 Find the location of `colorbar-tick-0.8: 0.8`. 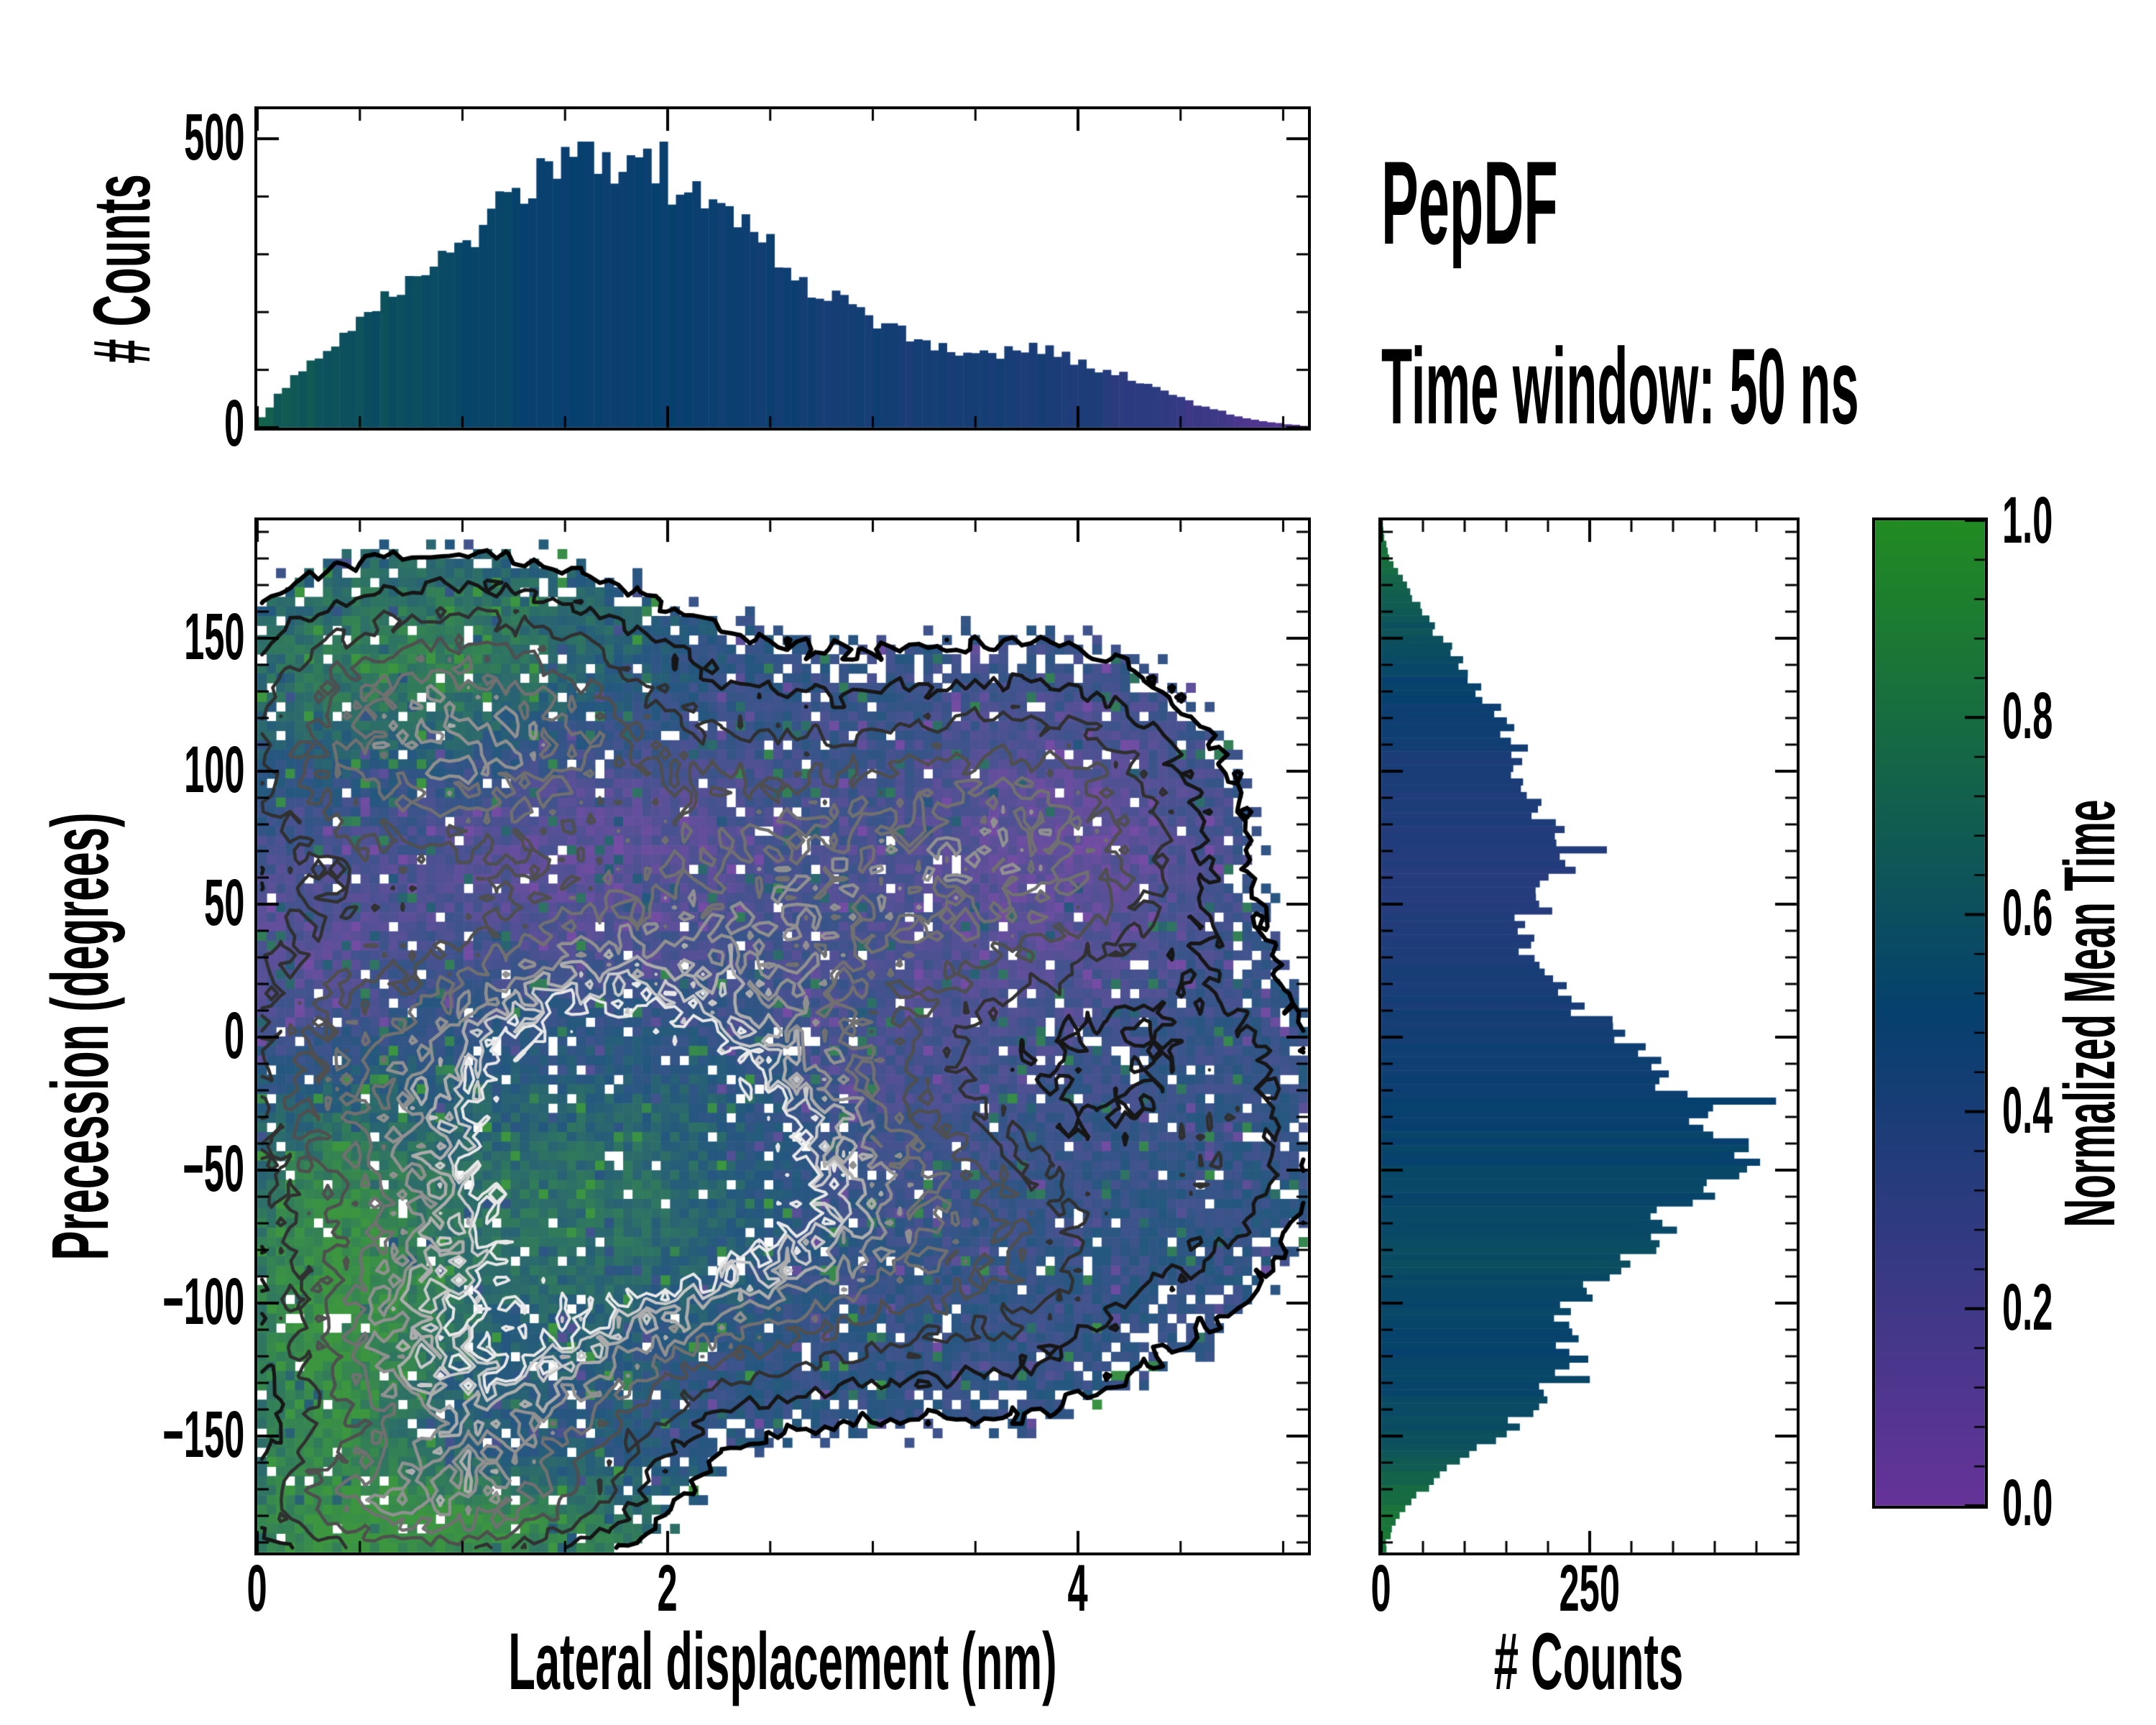

colorbar-tick-0.8: 0.8 is located at coordinates (2027, 716).